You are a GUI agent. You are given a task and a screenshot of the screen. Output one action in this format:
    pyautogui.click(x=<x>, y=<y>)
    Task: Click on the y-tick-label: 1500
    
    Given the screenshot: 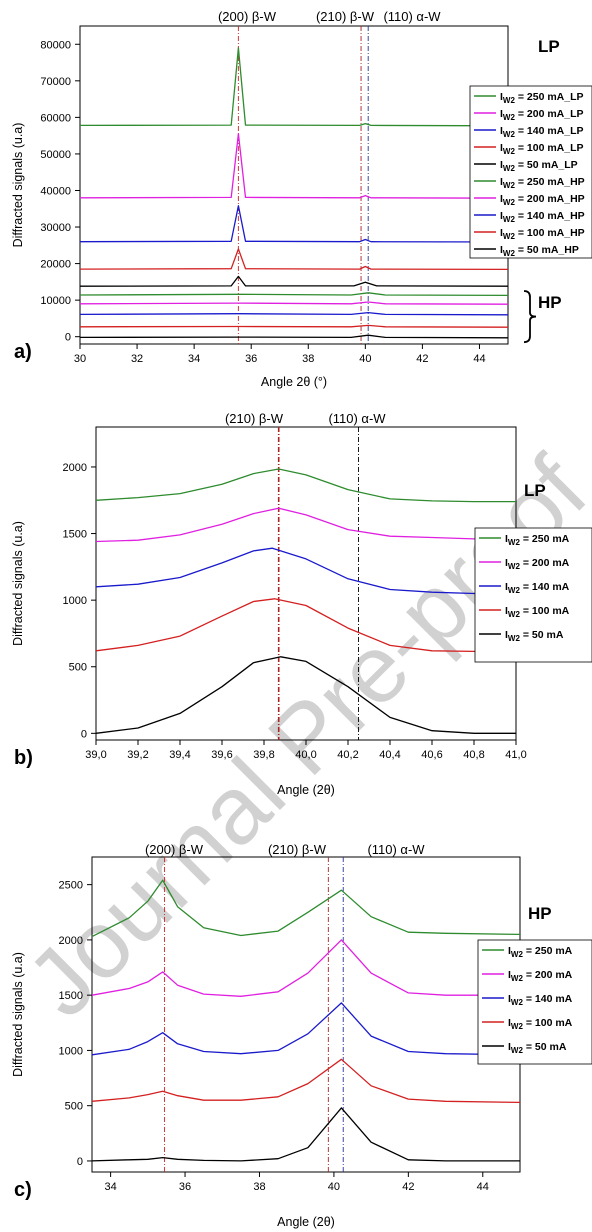 What is the action you would take?
    pyautogui.click(x=71, y=996)
    